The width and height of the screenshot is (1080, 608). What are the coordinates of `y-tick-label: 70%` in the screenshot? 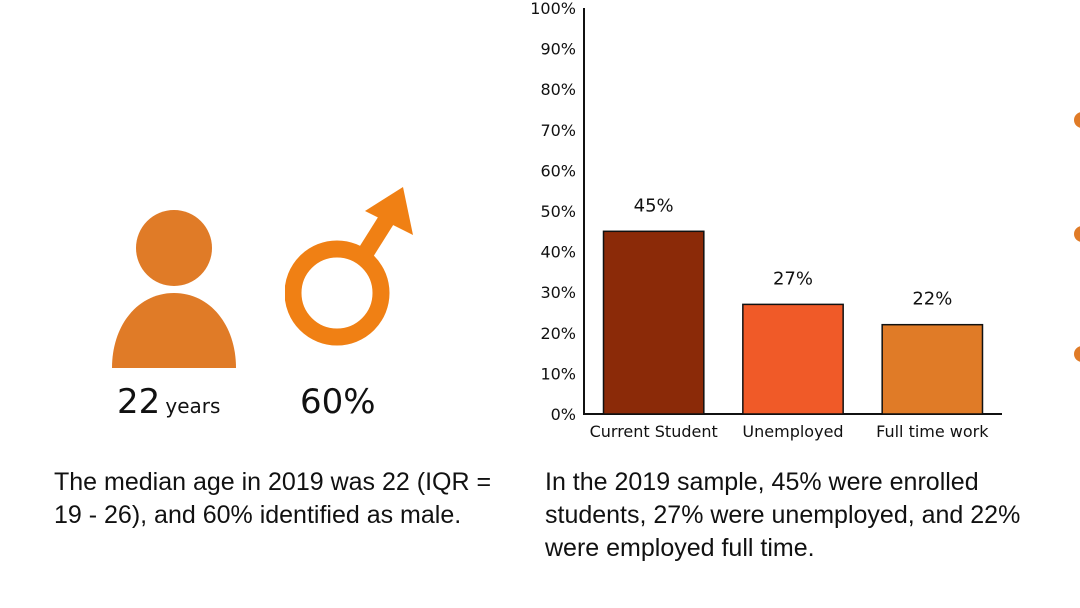 It's located at (558, 130).